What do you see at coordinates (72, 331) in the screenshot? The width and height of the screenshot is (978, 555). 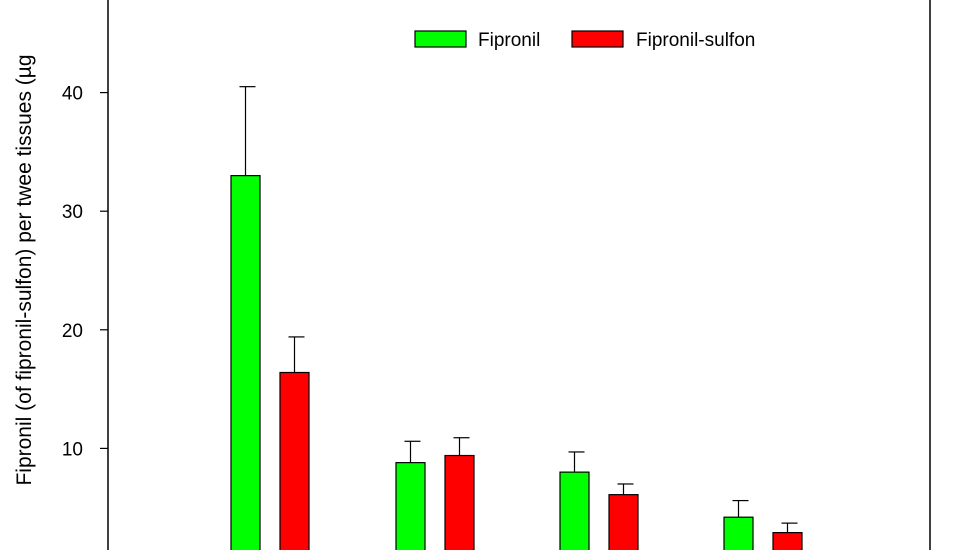 I see `y-tick-label: 20` at bounding box center [72, 331].